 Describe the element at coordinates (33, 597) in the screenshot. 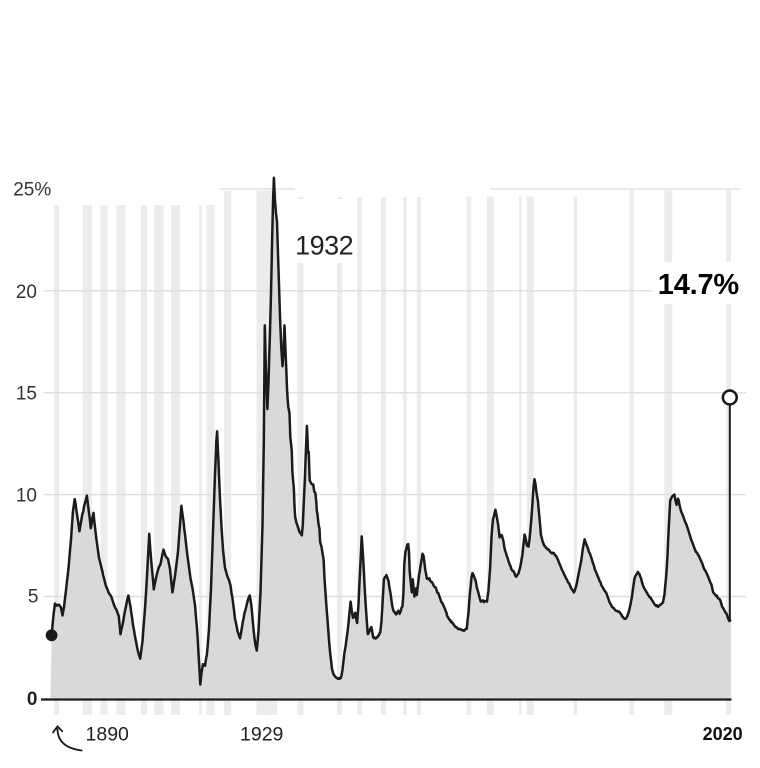

I see `svg-text: 5` at that location.